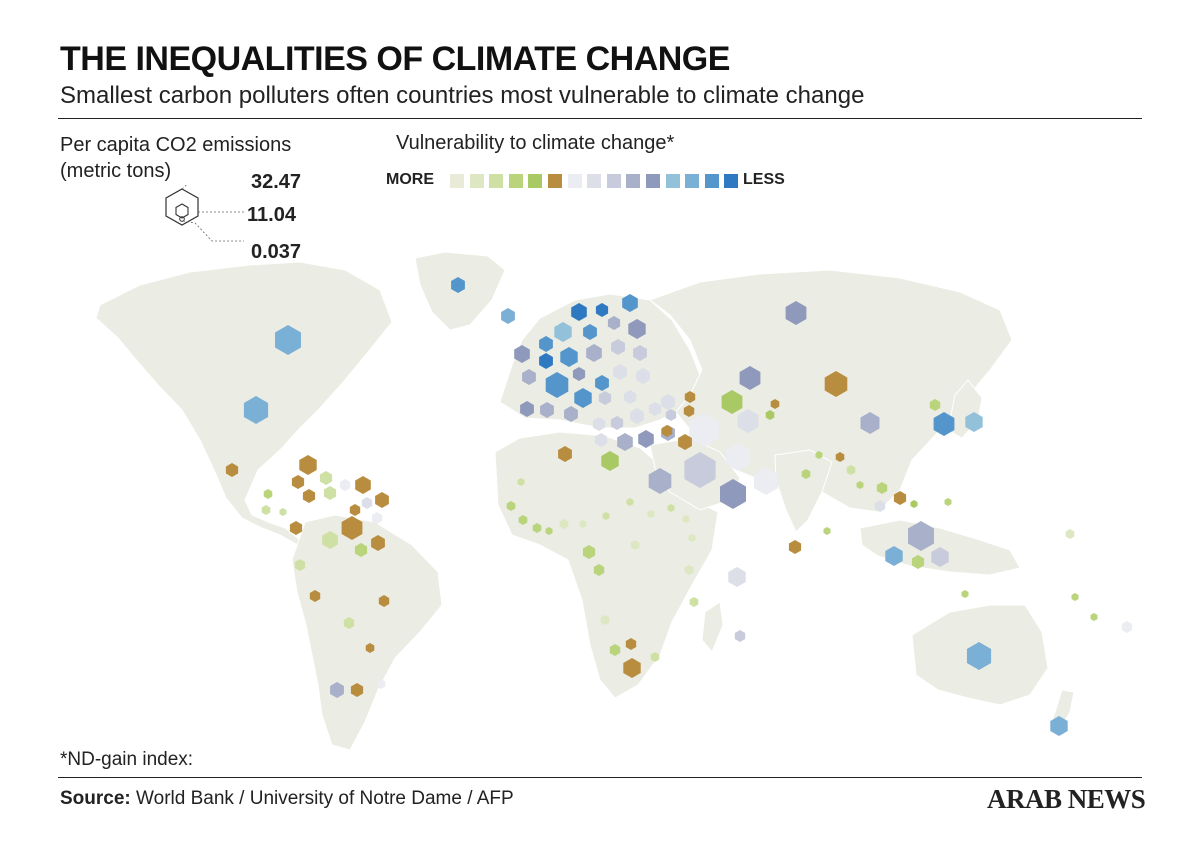 The height and width of the screenshot is (863, 1200). What do you see at coordinates (712, 627) in the screenshot?
I see `madagascar-shape` at bounding box center [712, 627].